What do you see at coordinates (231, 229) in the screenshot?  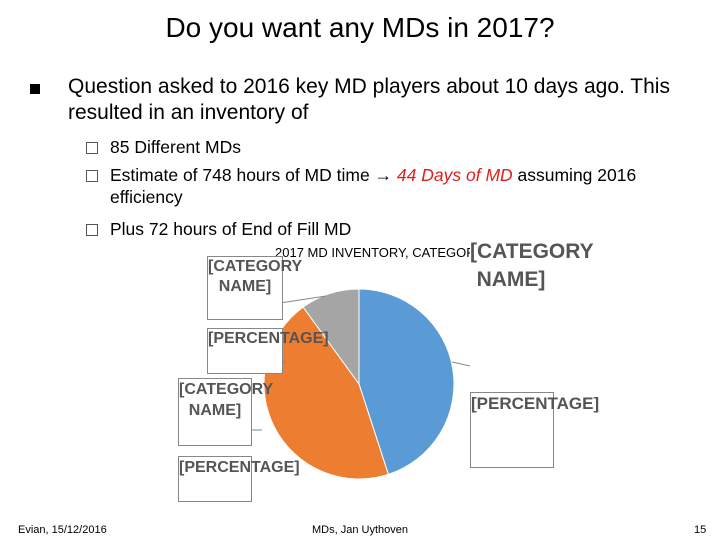 I see `sub-item-3: Plus 72 hours of End of Fill MD` at bounding box center [231, 229].